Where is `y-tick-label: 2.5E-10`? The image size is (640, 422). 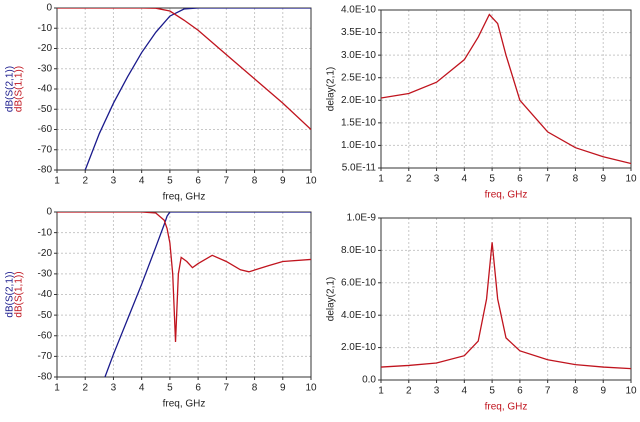 y-tick-label: 2.5E-10 is located at coordinates (358, 77).